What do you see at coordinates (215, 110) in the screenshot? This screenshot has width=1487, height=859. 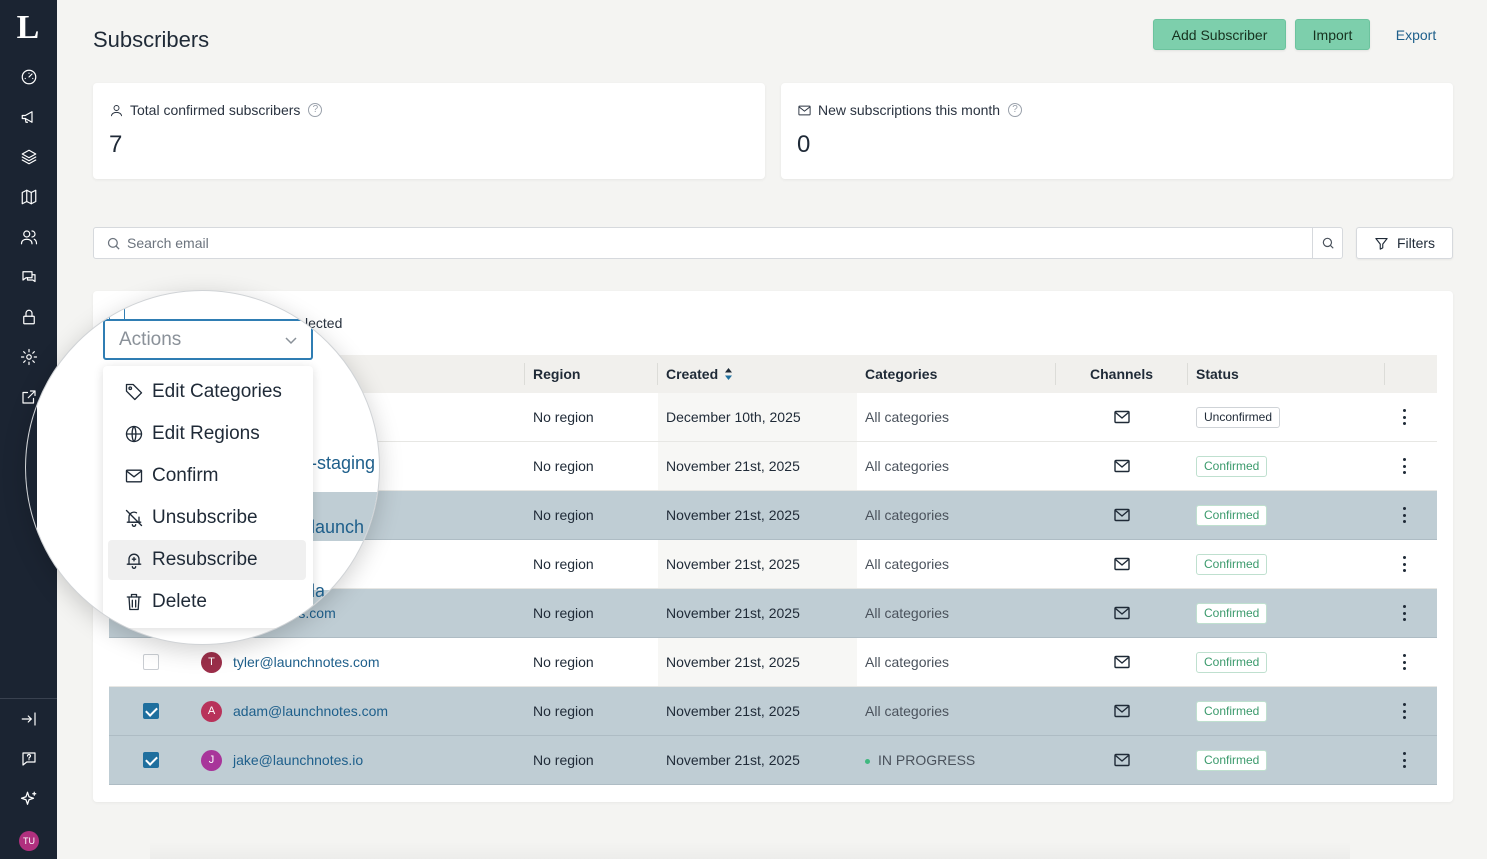 I see `total-subscribers-label: Total confirmed subscribers` at bounding box center [215, 110].